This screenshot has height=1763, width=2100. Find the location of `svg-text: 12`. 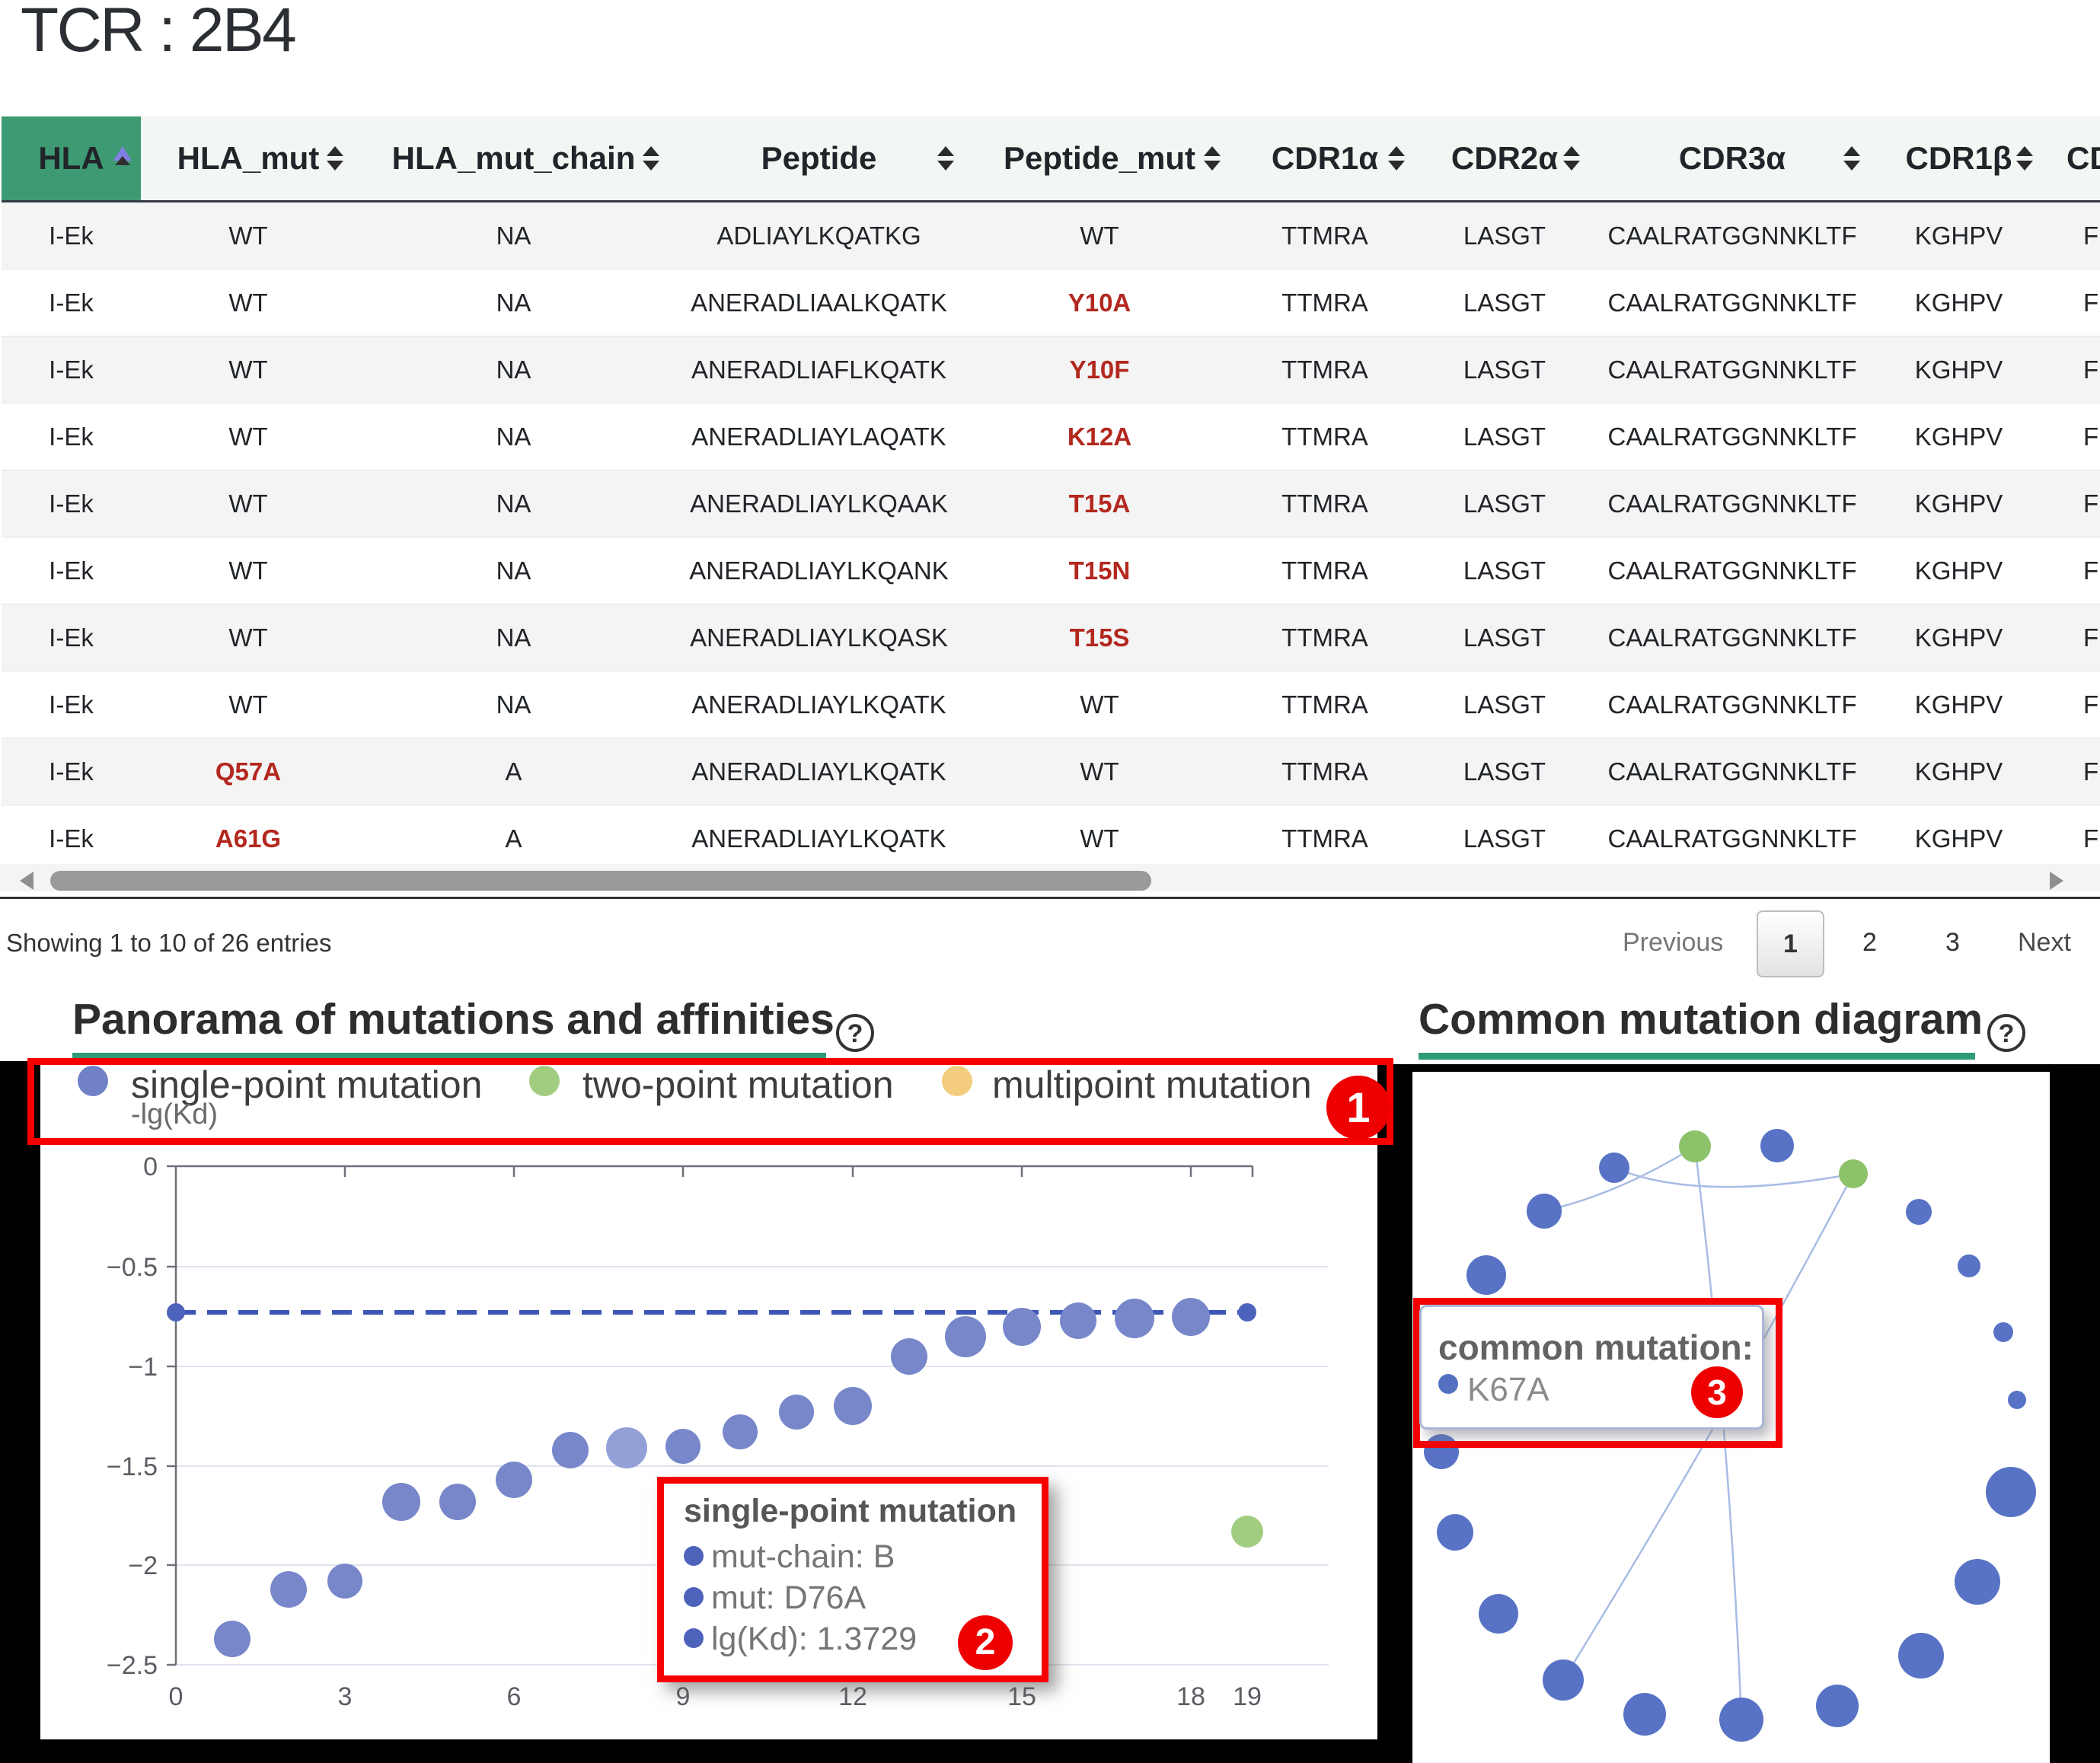

svg-text: 12 is located at coordinates (852, 1696).